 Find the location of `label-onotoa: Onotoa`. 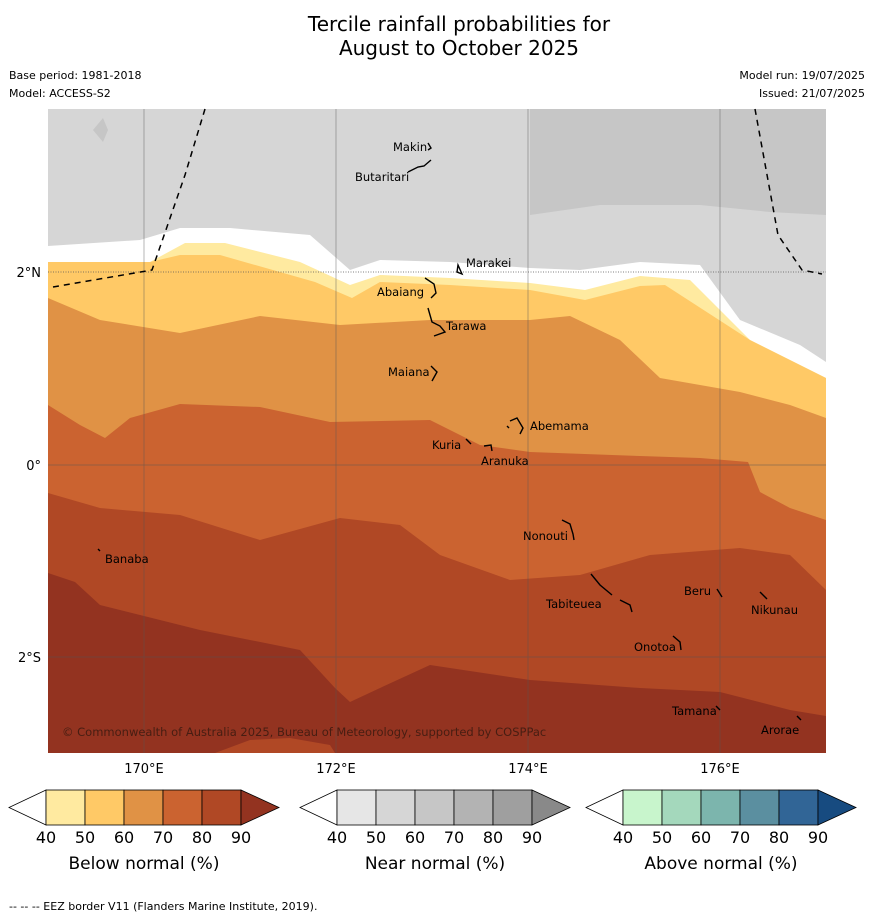

label-onotoa: Onotoa is located at coordinates (655, 647).